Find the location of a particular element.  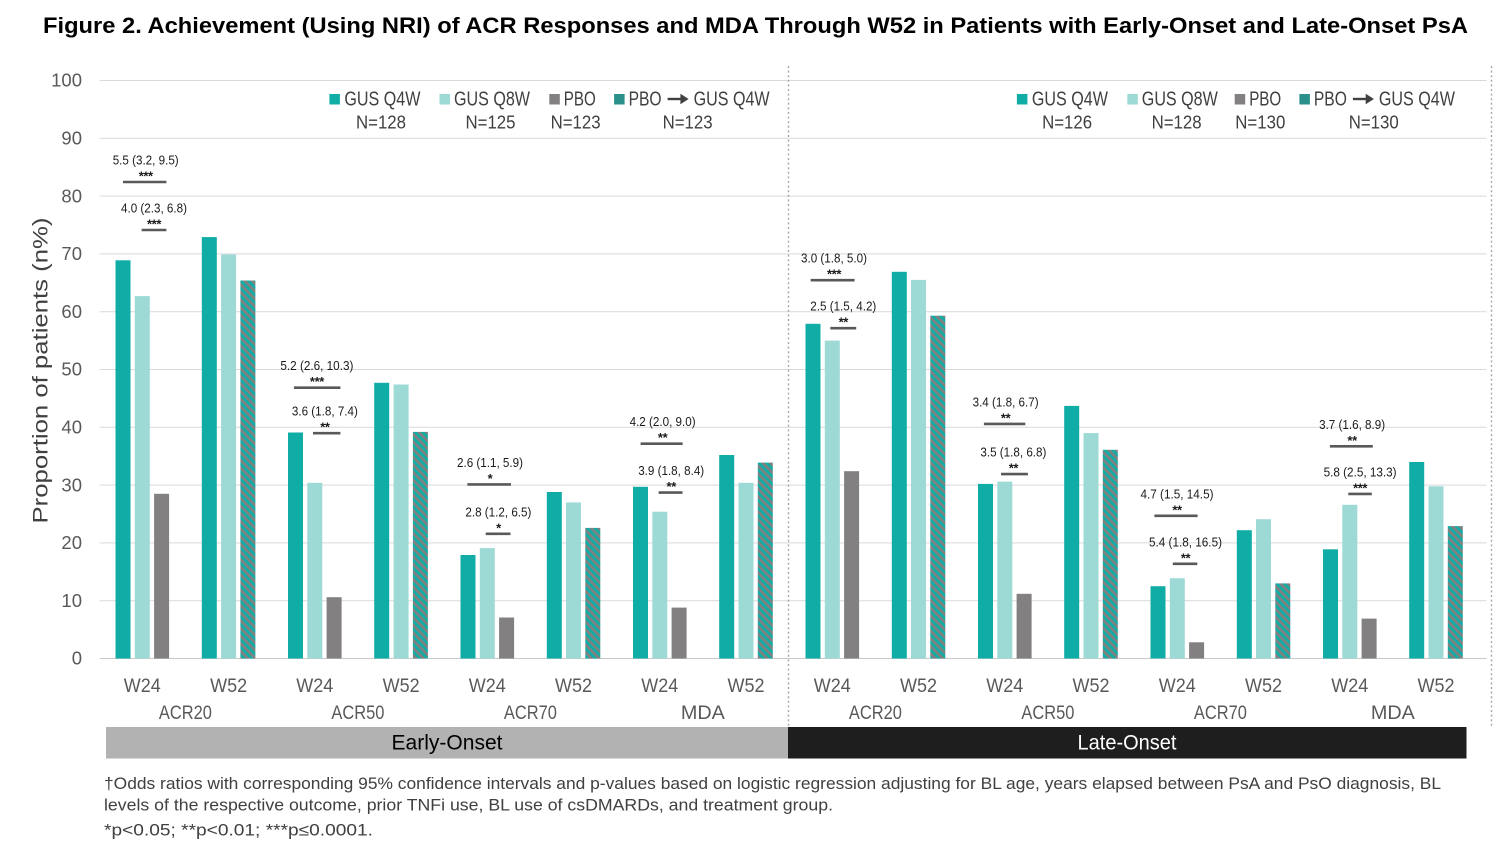

svg-text: 60 is located at coordinates (71, 311).